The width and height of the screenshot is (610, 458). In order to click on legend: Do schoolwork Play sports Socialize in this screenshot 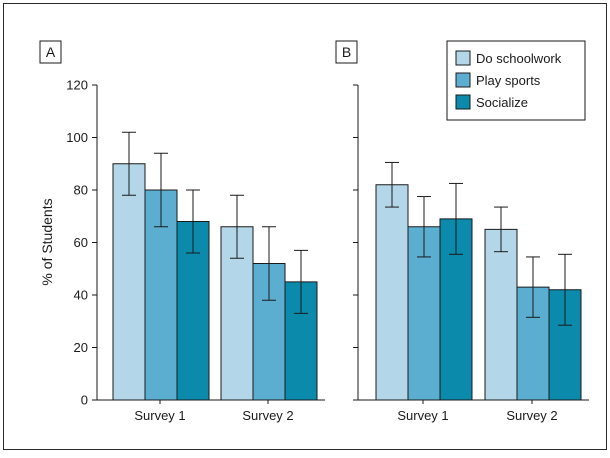, I will do `click(516, 80)`.